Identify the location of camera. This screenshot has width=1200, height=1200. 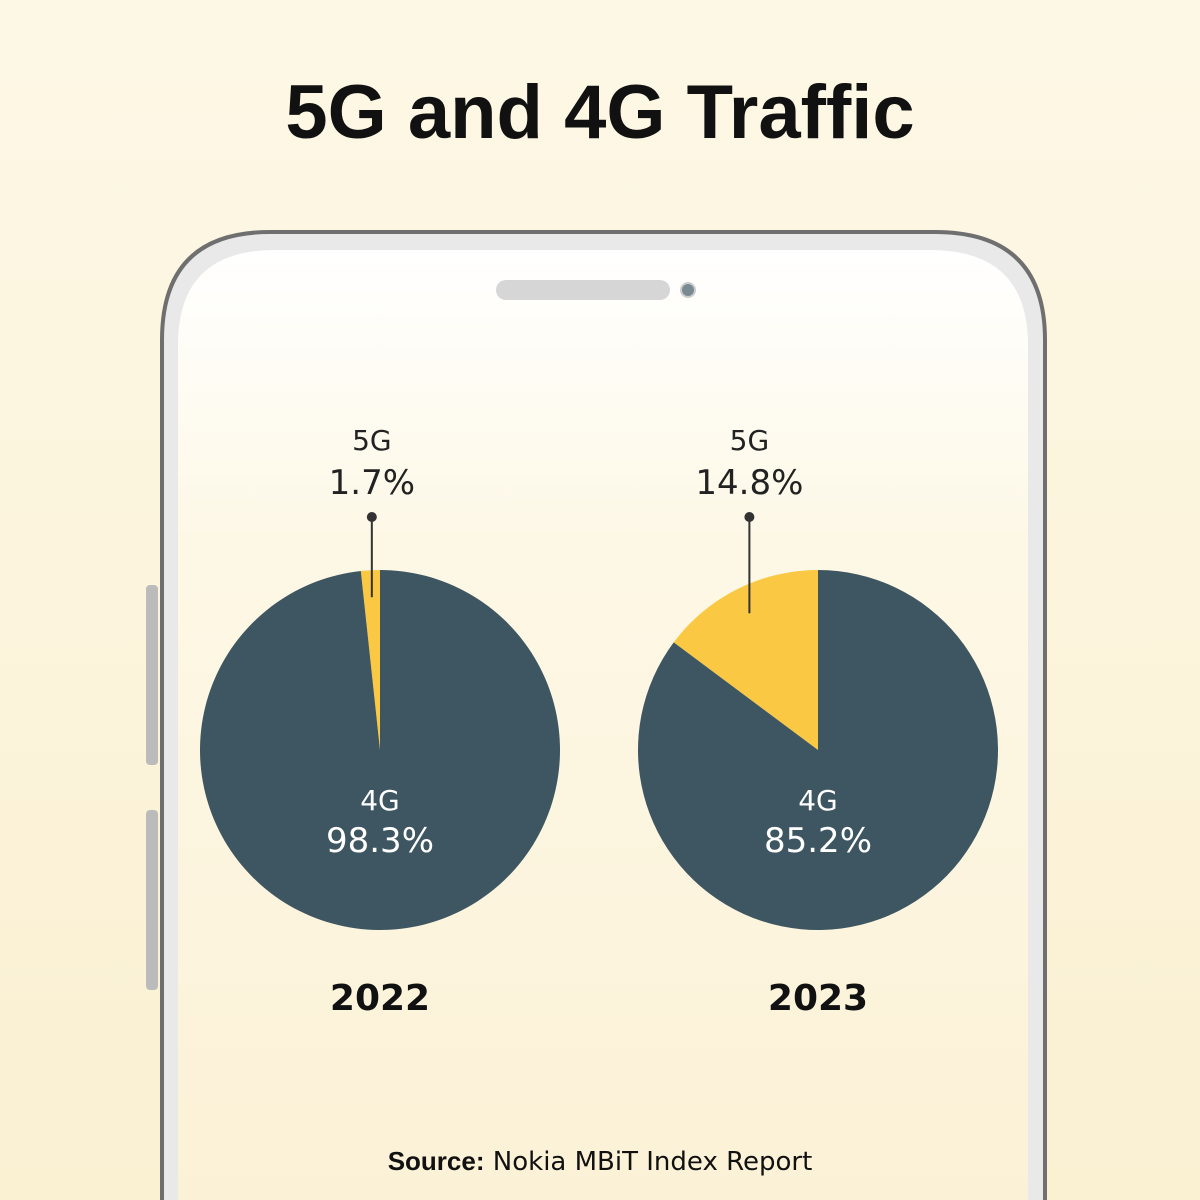
(688, 290).